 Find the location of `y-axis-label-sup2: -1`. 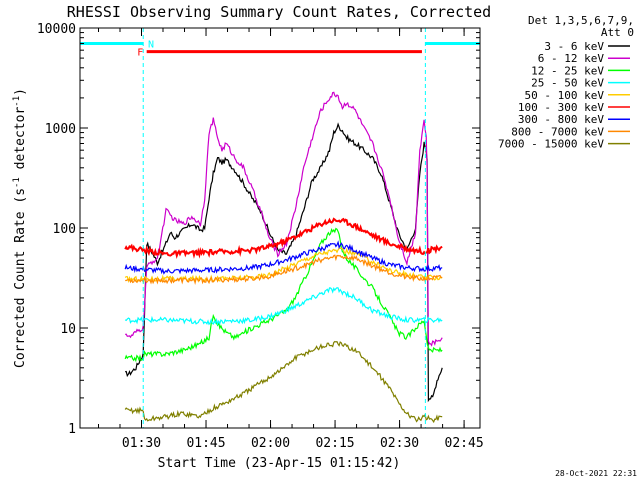

y-axis-label-sup2: -1 is located at coordinates (17, 101).